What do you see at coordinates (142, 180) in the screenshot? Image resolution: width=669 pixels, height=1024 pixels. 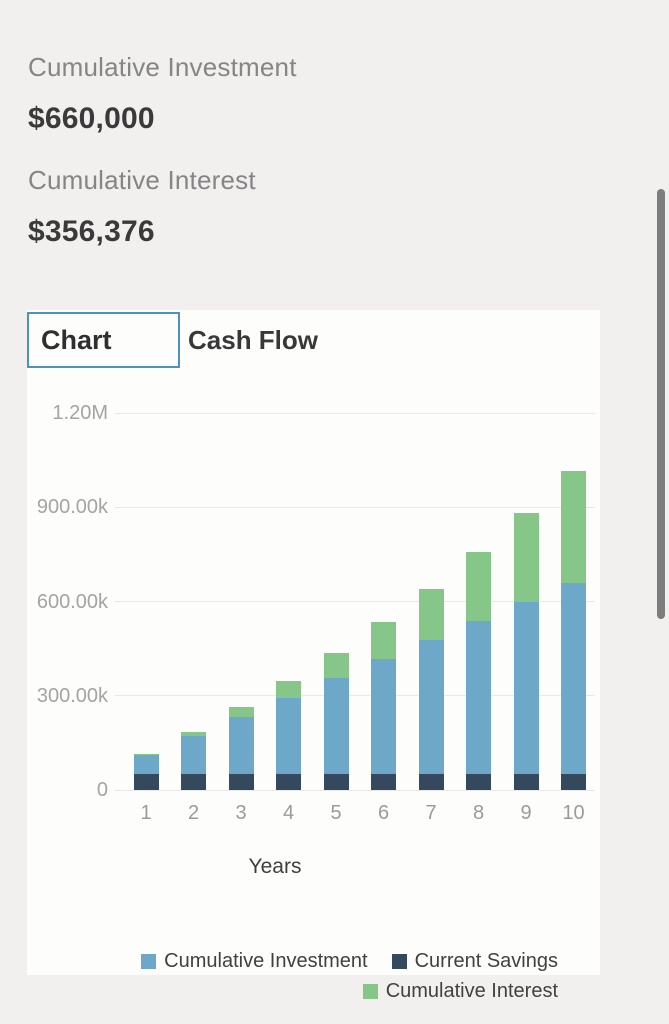 I see `cumulative-interest-label: Cumulative Interest` at bounding box center [142, 180].